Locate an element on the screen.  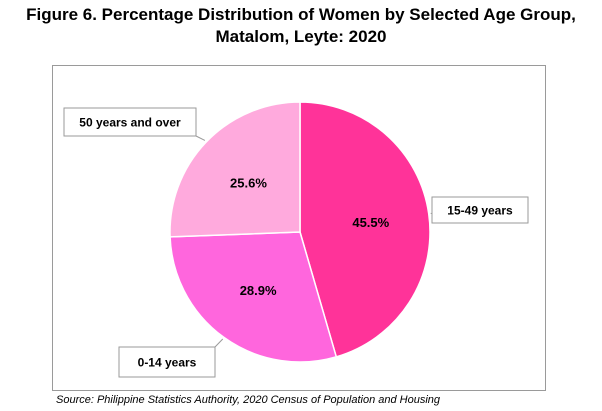
slice-value-label: 28.9% is located at coordinates (258, 290).